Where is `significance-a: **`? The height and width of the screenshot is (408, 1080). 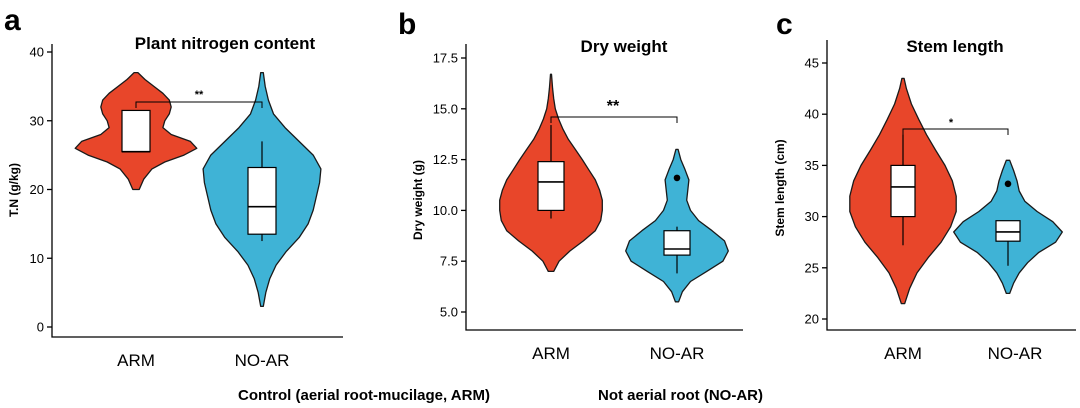 significance-a: ** is located at coordinates (199, 98).